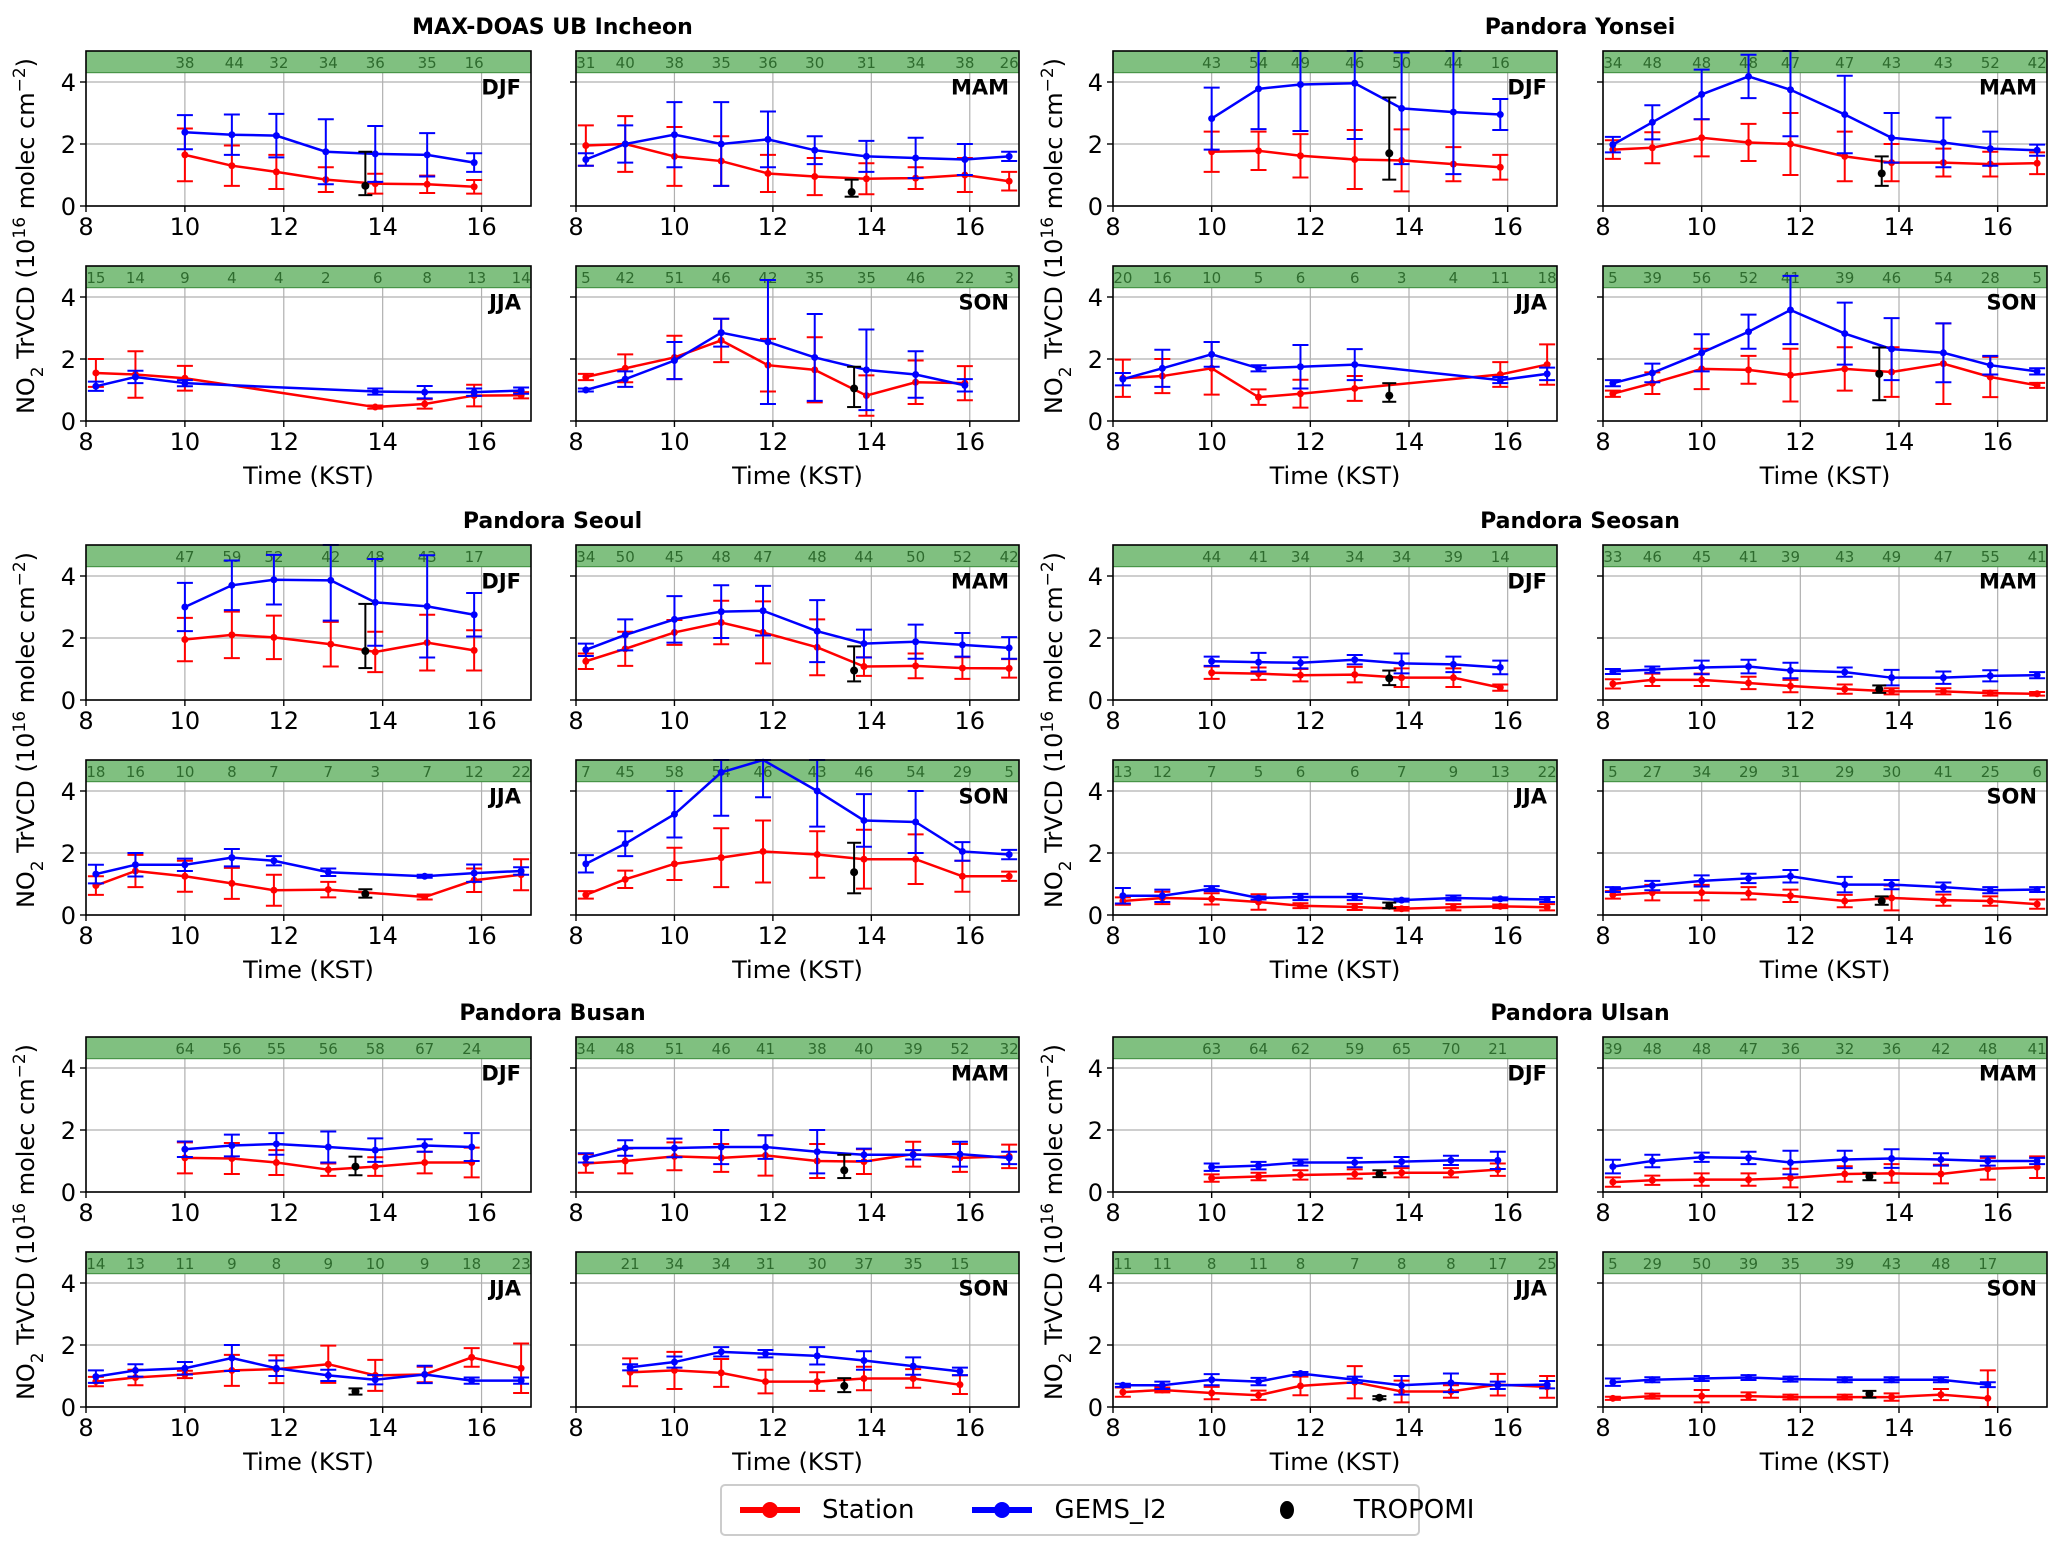 The height and width of the screenshot is (1555, 2067). Describe the element at coordinates (2037, 63) in the screenshot. I see `count-label: 42` at that location.